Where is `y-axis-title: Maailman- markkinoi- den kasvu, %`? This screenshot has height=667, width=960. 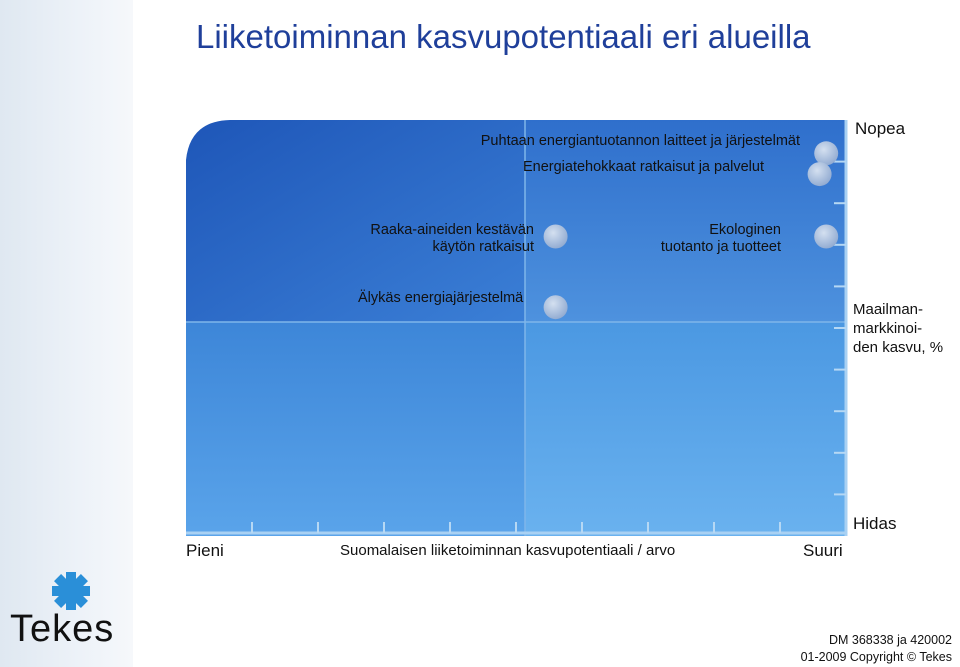
y-axis-title: Maailman- markkinoi- den kasvu, % is located at coordinates (898, 328).